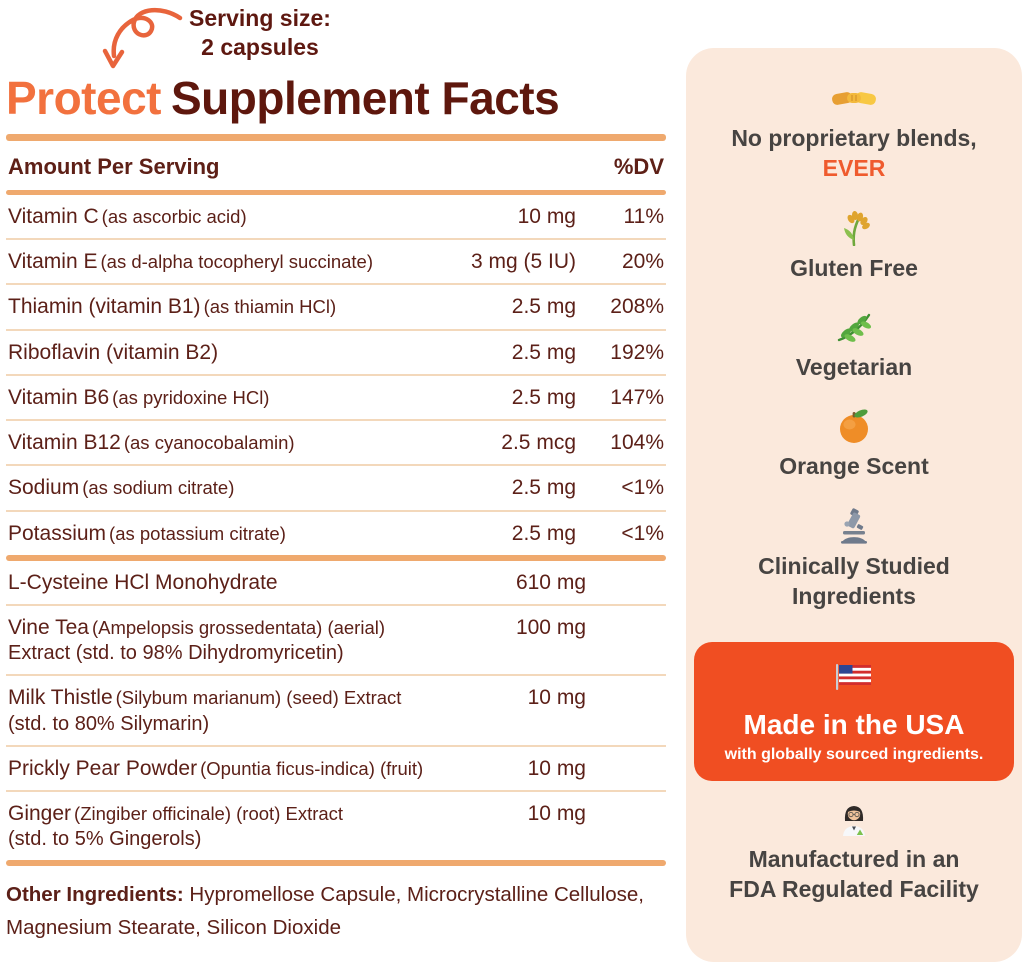 The height and width of the screenshot is (969, 1024). What do you see at coordinates (538, 443) in the screenshot?
I see `ingredient-amount: 2.5 mcg` at bounding box center [538, 443].